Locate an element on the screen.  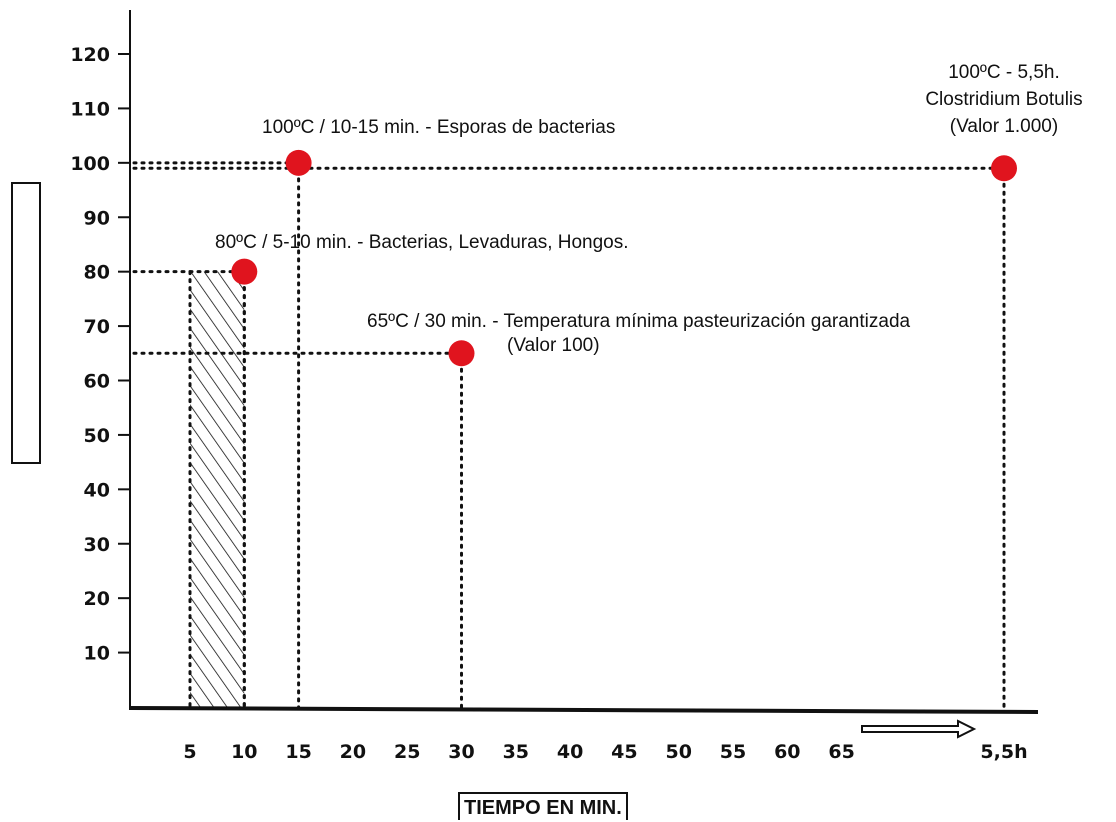
x-tick-label: 65 is located at coordinates (841, 752).